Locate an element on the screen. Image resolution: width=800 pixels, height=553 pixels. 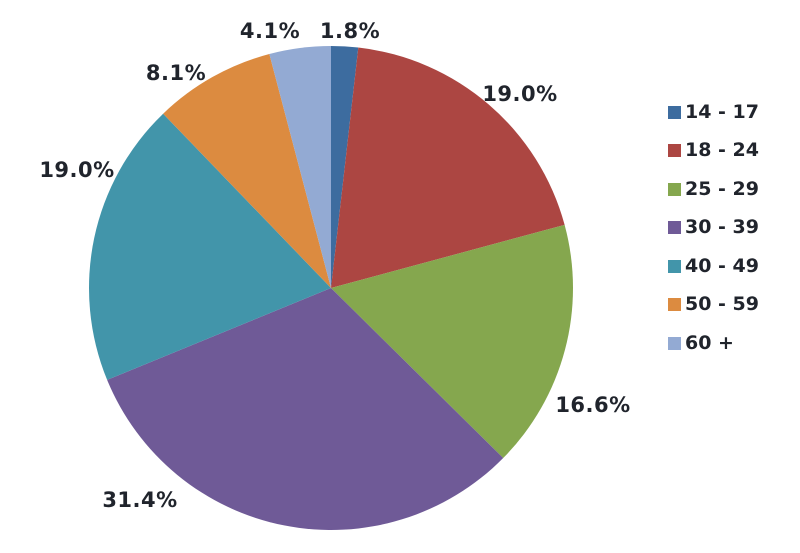
legend-label: 30 - 39 is located at coordinates (722, 227).